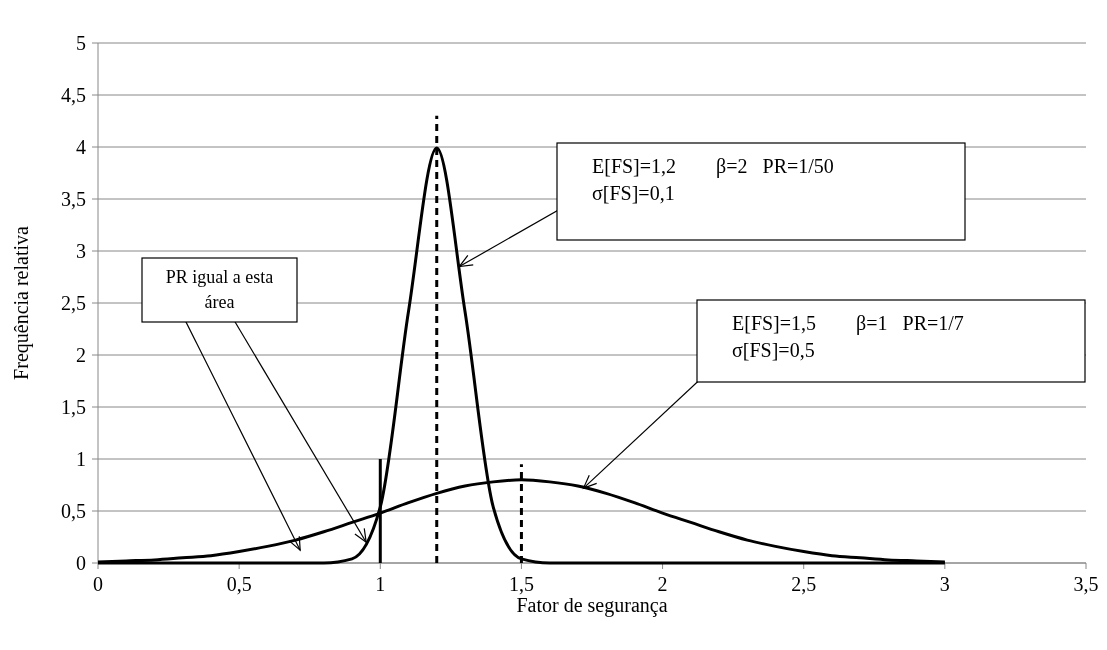 Image resolution: width=1107 pixels, height=650 pixels. What do you see at coordinates (81, 459) in the screenshot?
I see `y-tick-label: 1` at bounding box center [81, 459].